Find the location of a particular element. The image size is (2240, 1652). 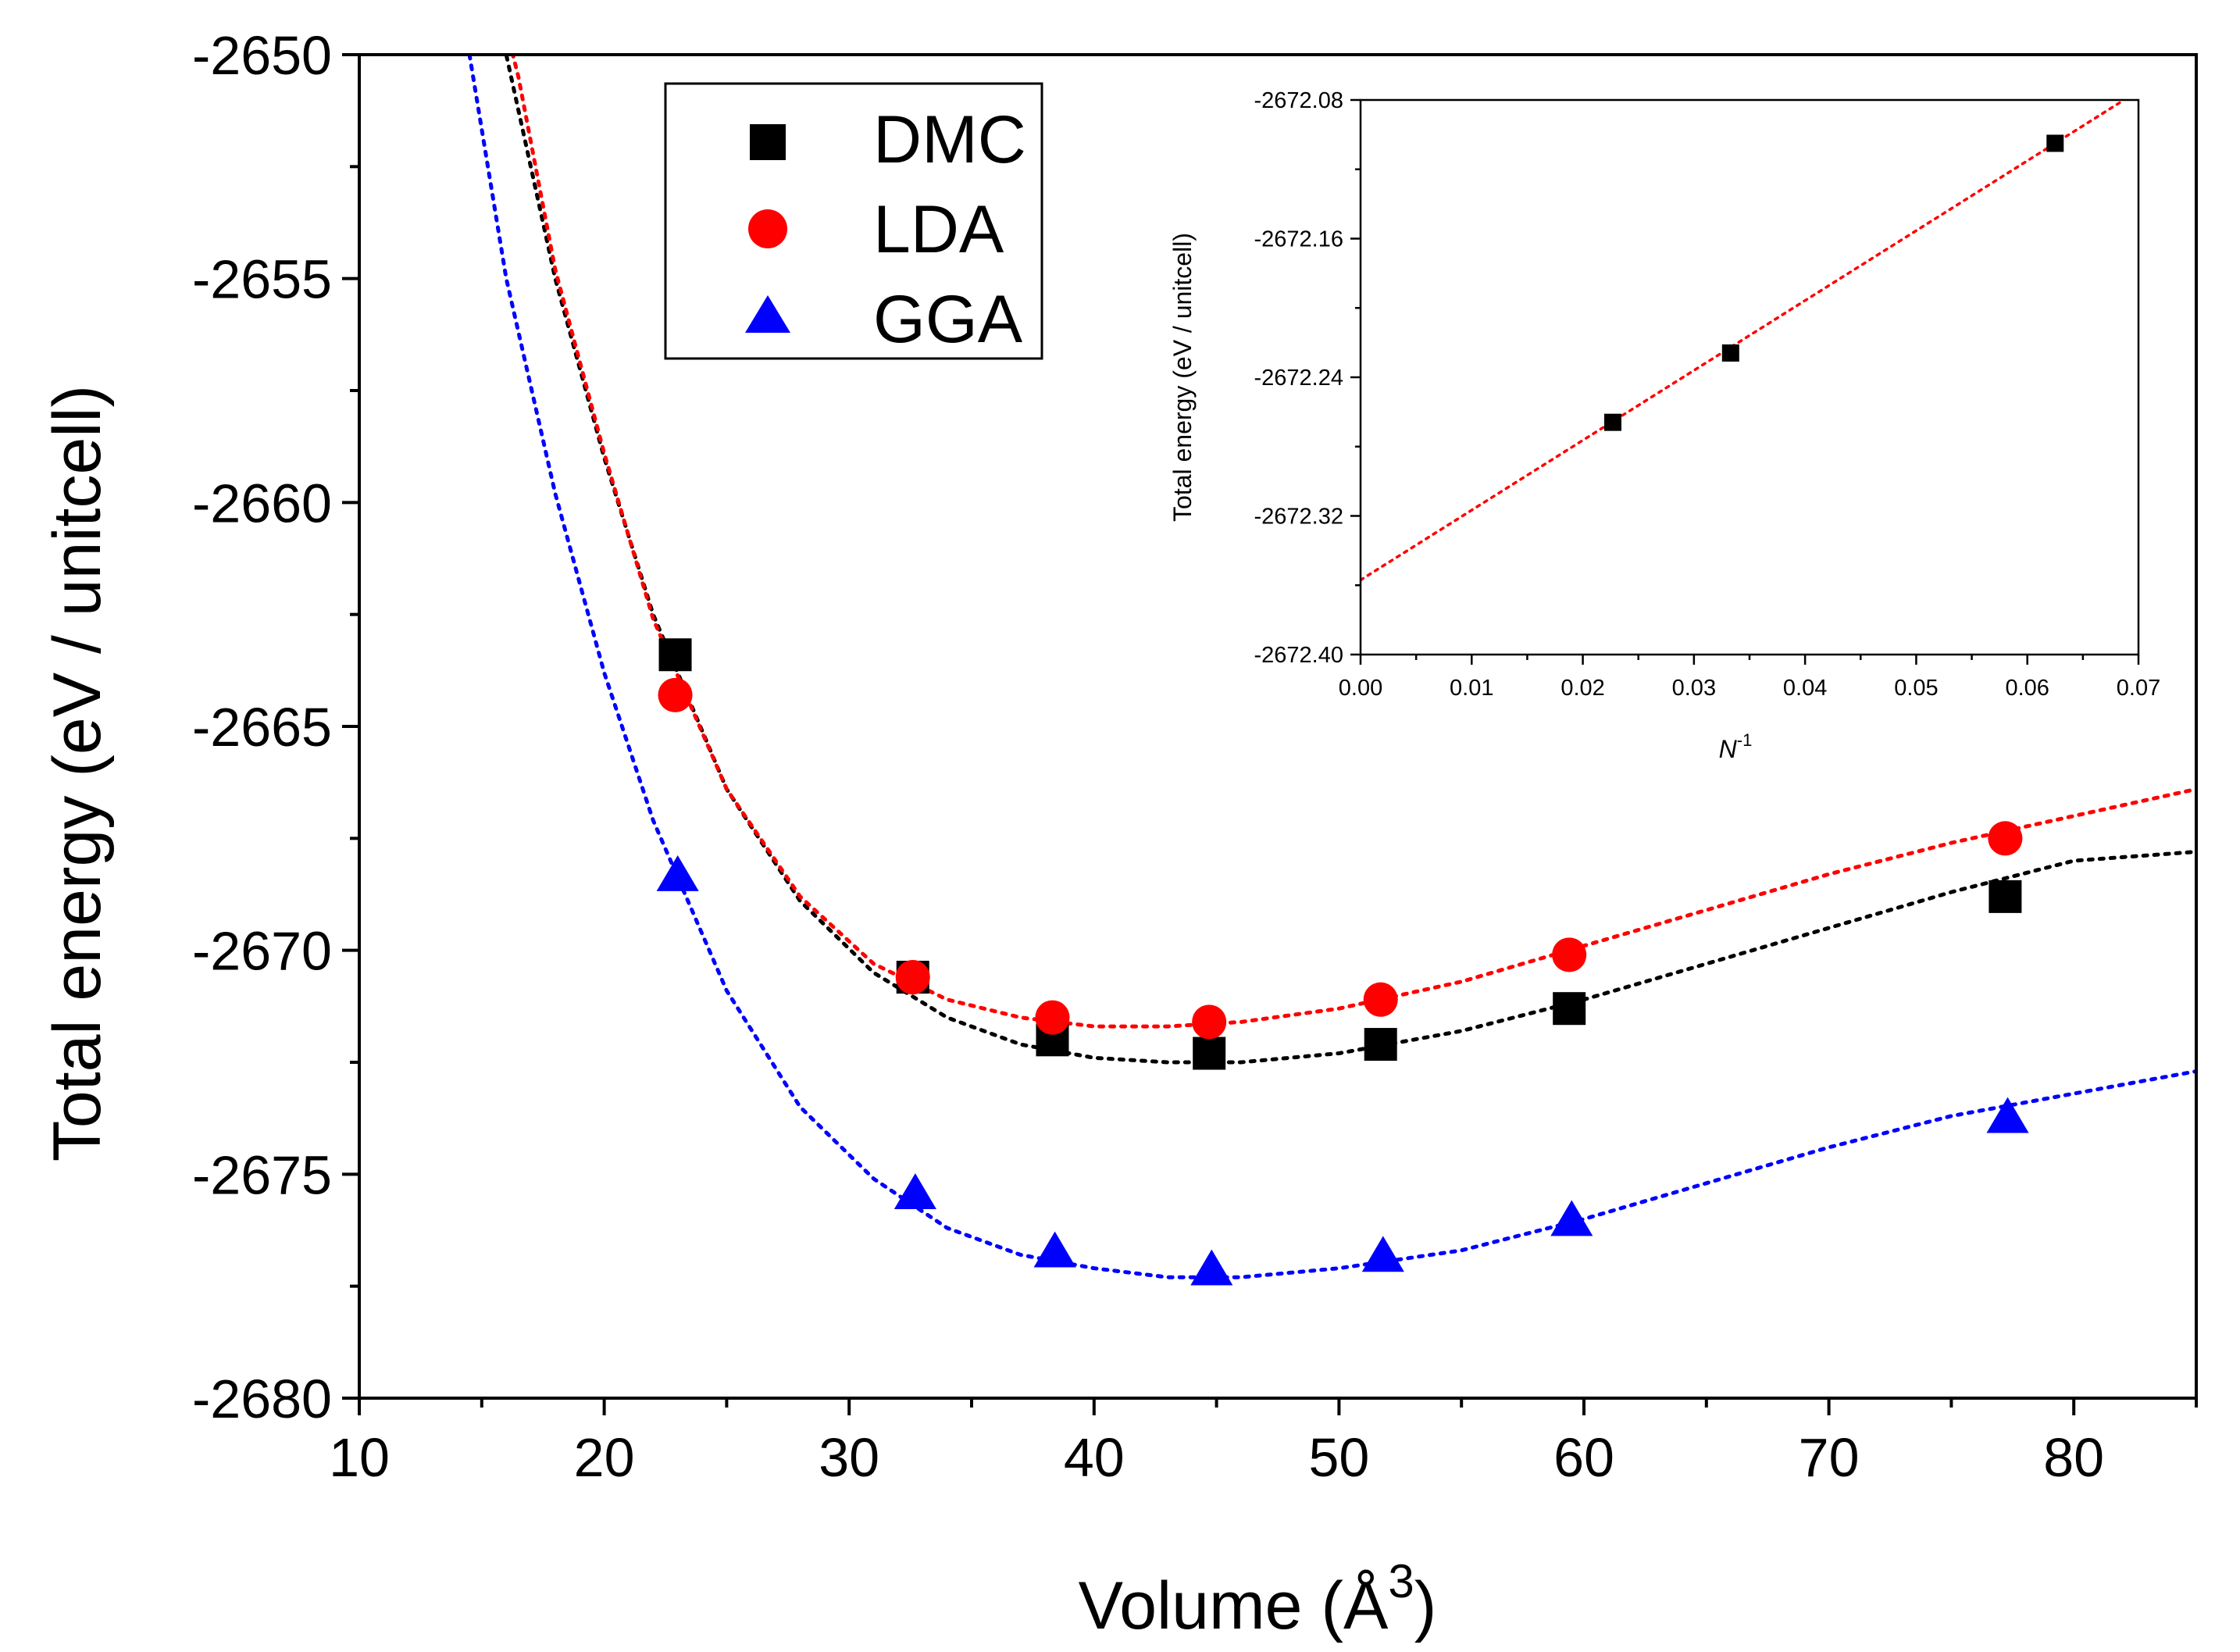

x-tick-label: 60 is located at coordinates (1583, 1457).